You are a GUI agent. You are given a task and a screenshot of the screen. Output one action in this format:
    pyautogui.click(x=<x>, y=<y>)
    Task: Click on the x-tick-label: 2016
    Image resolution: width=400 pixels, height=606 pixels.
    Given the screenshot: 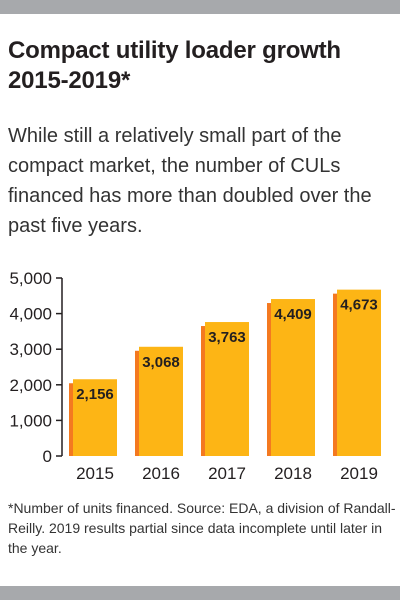 What is the action you would take?
    pyautogui.click(x=161, y=473)
    